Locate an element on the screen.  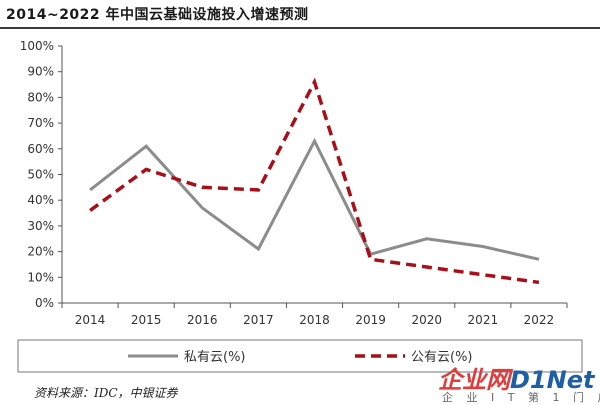
y-tick-label: 90% is located at coordinates (40, 72).